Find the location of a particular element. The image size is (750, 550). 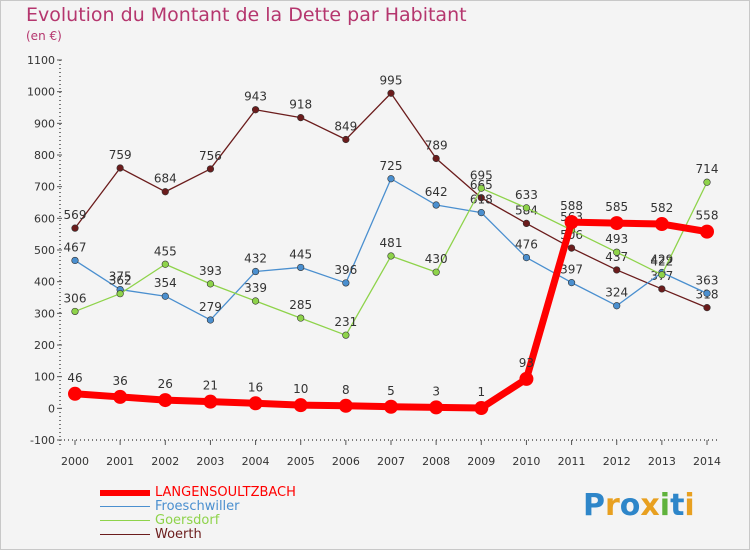

data-label: 363 is located at coordinates (707, 280).